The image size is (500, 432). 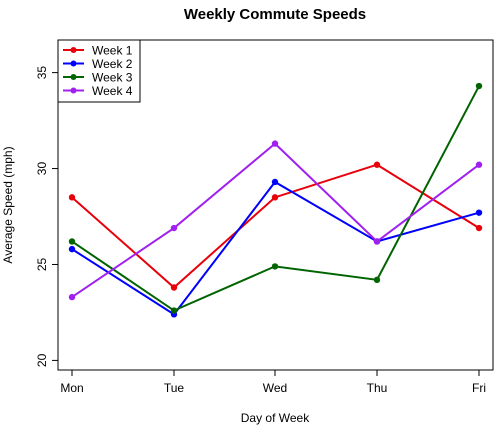 What do you see at coordinates (112, 78) in the screenshot?
I see `legend-label: Week 3` at bounding box center [112, 78].